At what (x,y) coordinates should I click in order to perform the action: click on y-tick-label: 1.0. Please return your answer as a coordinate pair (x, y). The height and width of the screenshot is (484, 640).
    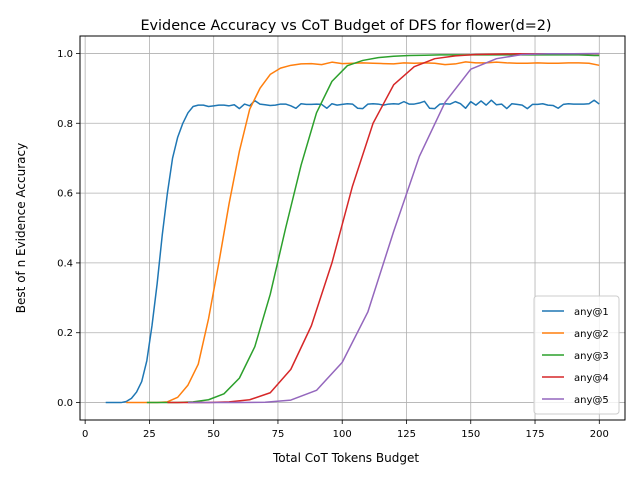
    Looking at the image, I should click on (65, 54).